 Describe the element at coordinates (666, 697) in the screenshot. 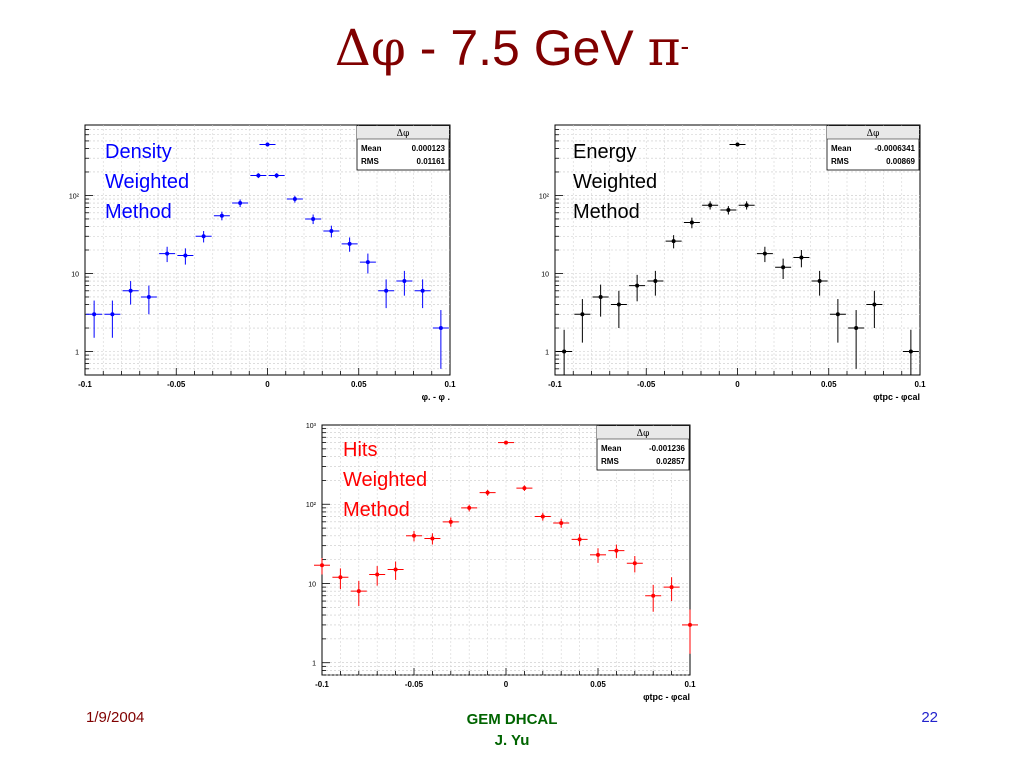

I see `x-axis-label: φtpc - φcal` at that location.